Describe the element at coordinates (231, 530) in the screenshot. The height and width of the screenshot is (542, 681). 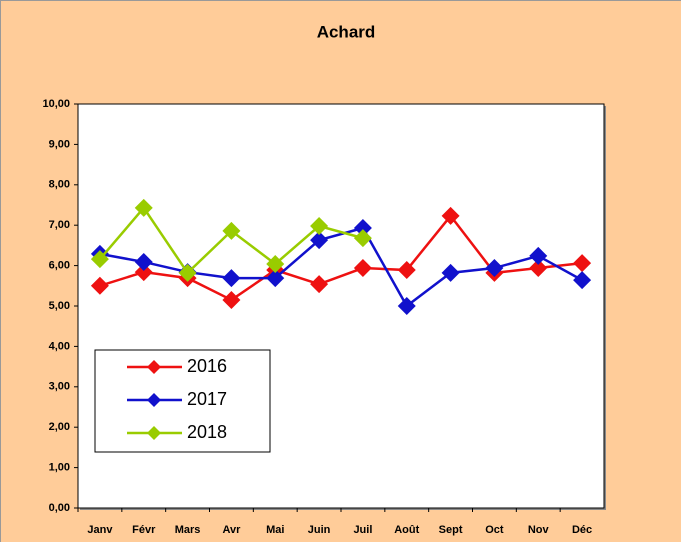
I see `x-tick-label: Avr` at that location.